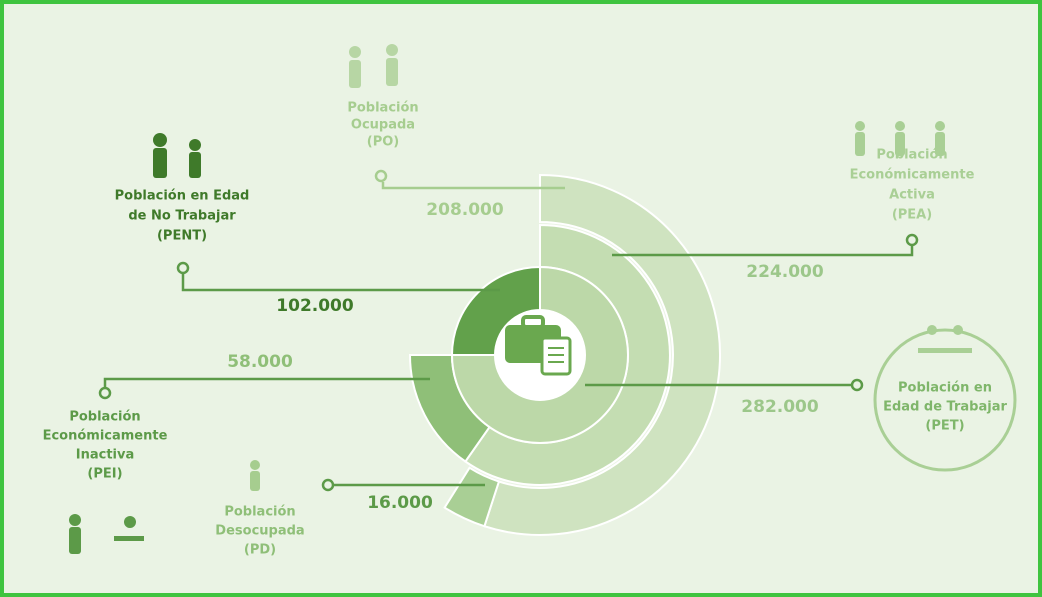 The height and width of the screenshot is (597, 1042). I want to click on pet-ring, so click(945, 400).